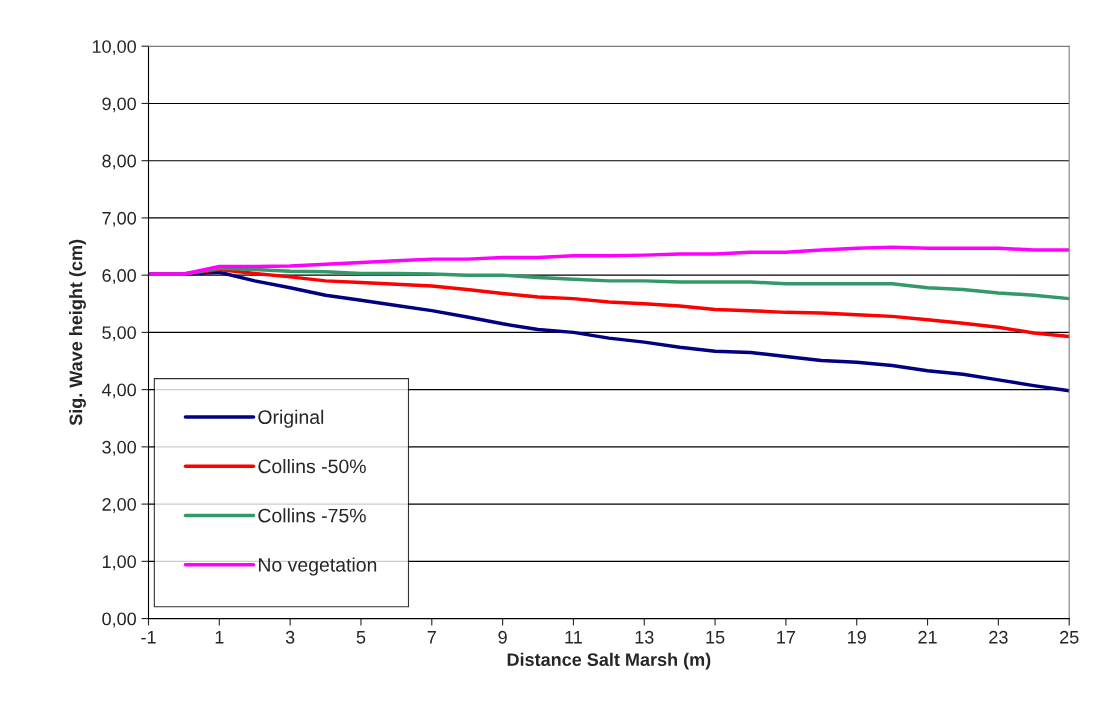 Image resolution: width=1100 pixels, height=711 pixels. What do you see at coordinates (998, 637) in the screenshot?
I see `x-tick-label: 23` at bounding box center [998, 637].